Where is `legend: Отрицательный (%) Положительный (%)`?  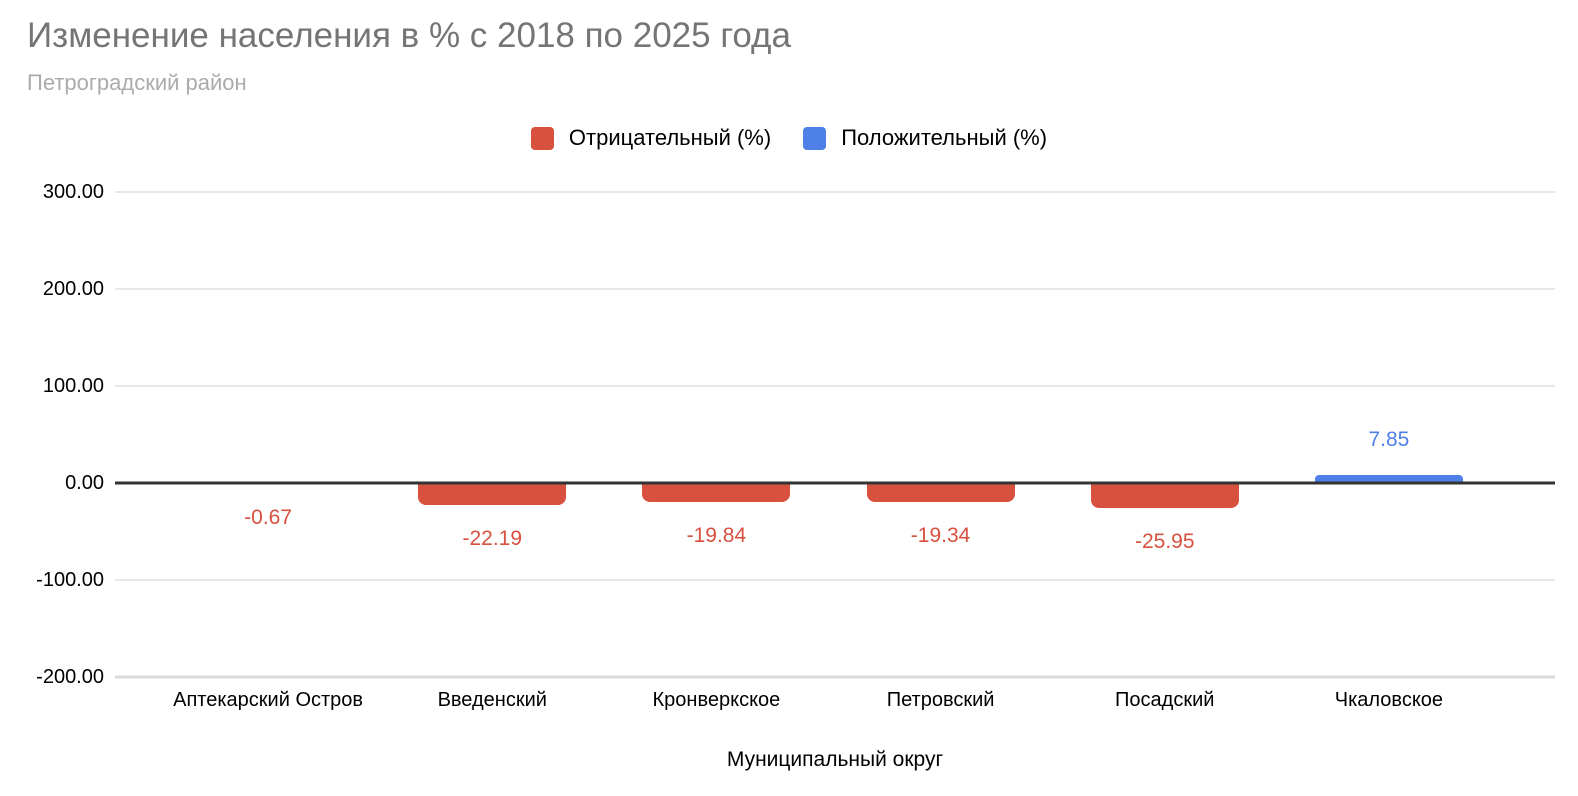 legend: Отрицательный (%) Положительный (%) is located at coordinates (789, 138).